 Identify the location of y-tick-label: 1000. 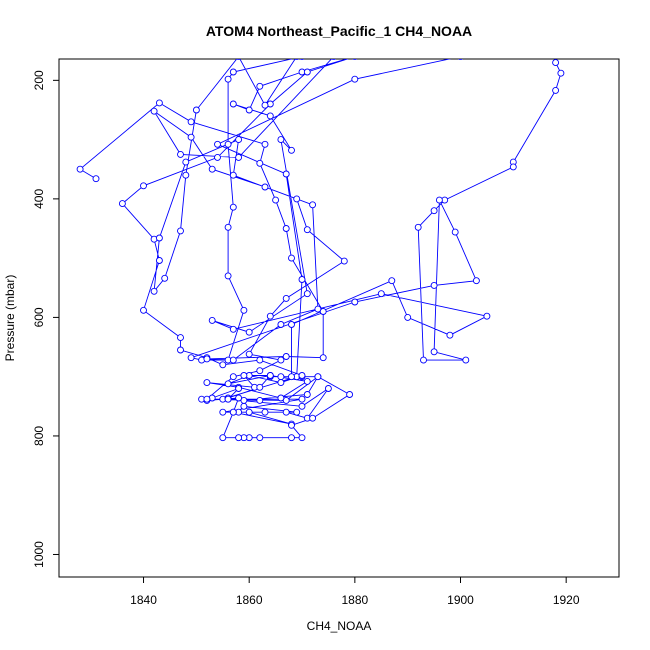
(39, 554).